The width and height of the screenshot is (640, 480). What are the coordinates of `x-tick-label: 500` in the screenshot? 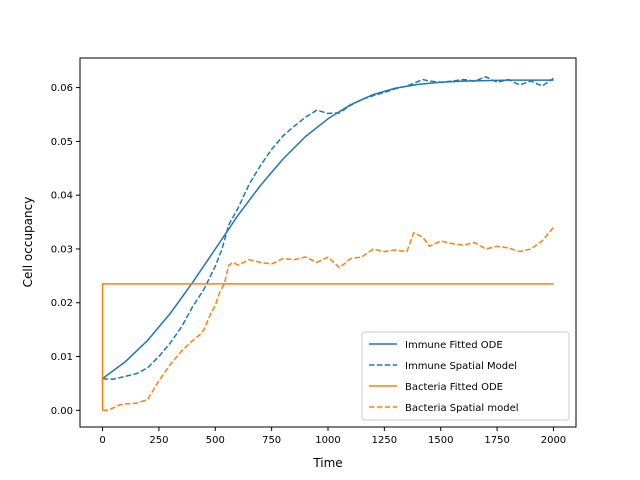 It's located at (215, 440).